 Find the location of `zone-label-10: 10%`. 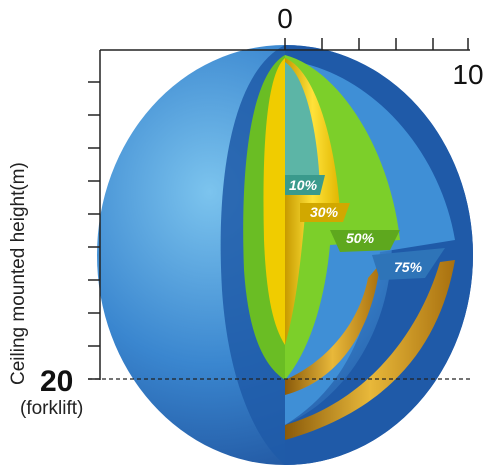

zone-label-10: 10% is located at coordinates (303, 185).